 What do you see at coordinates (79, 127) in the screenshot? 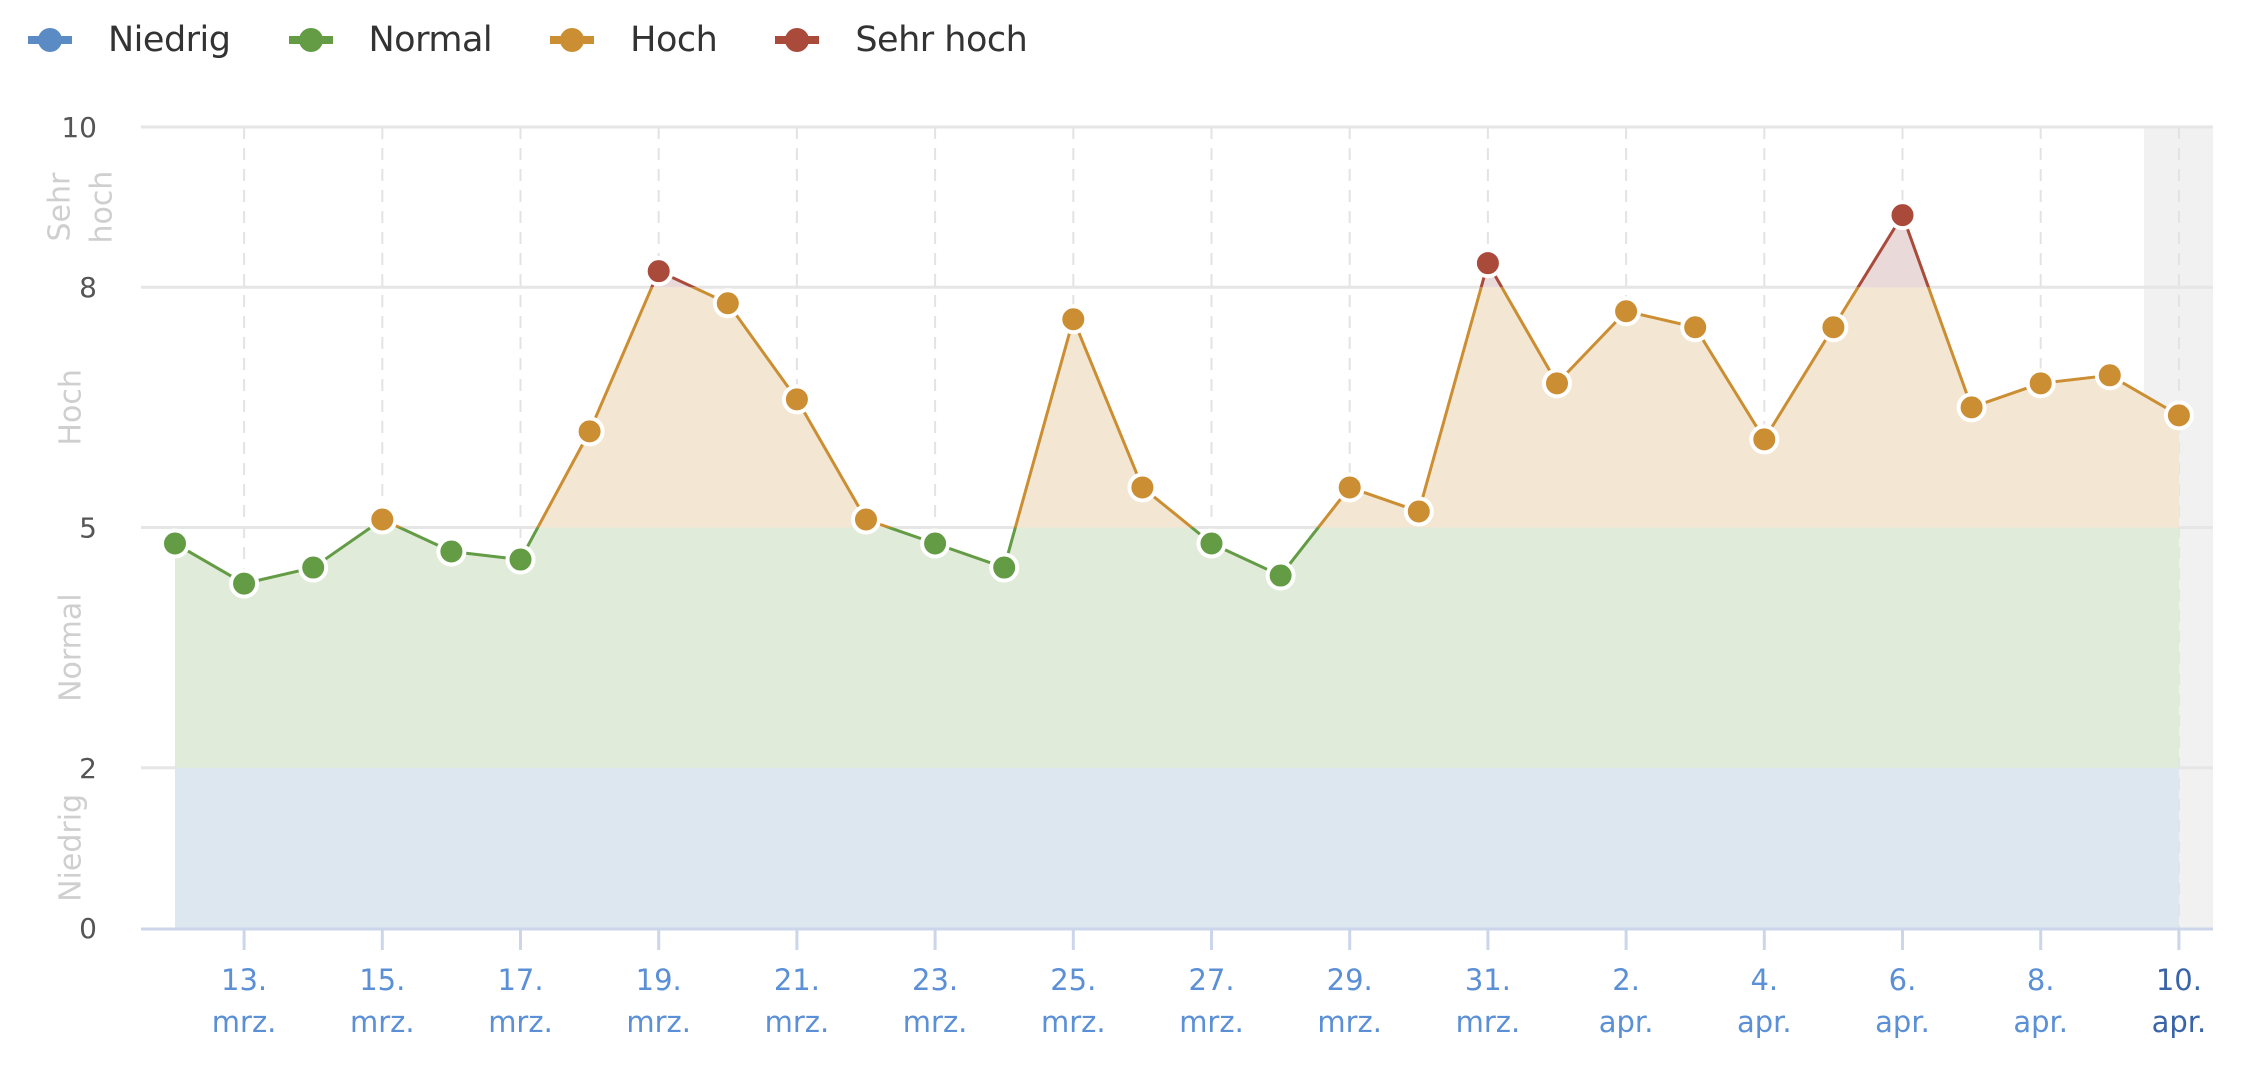
I see `y-tick-label: 10` at bounding box center [79, 127].